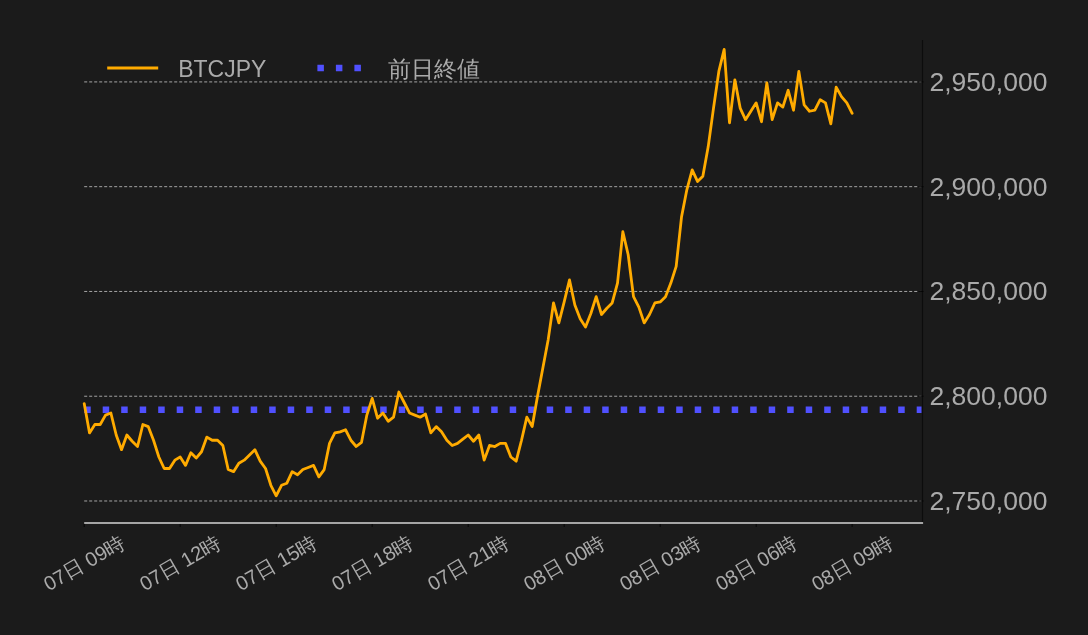  What do you see at coordinates (468, 563) in the screenshot?
I see `x-tick-label: 07日 21時` at bounding box center [468, 563].